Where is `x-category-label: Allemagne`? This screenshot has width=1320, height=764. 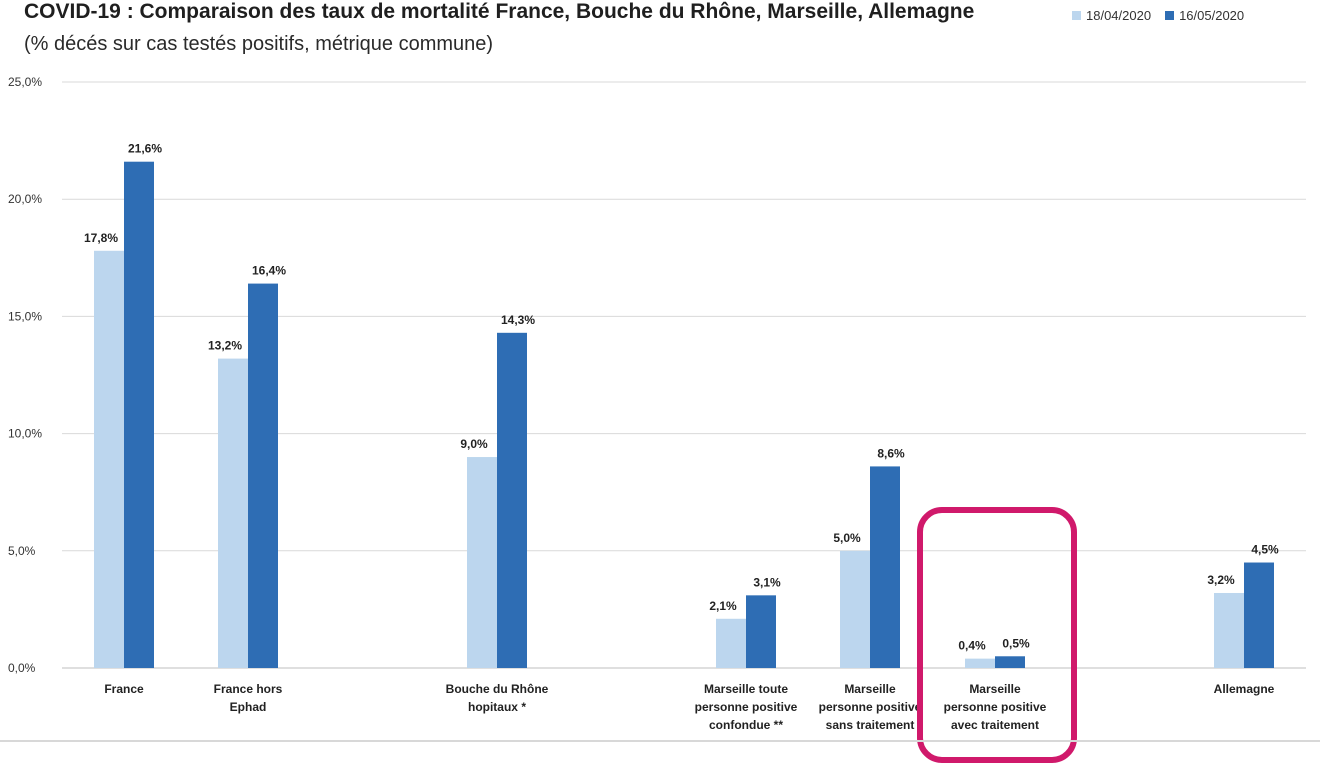 x-category-label: Allemagne is located at coordinates (1244, 689).